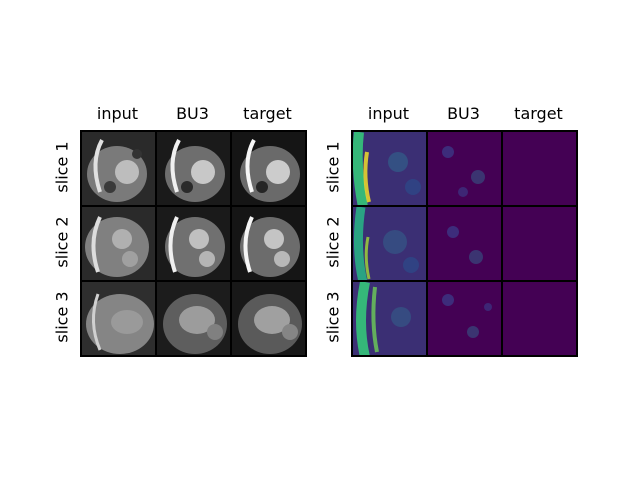  I want to click on gray-cell-slice2-target, so click(268, 243).